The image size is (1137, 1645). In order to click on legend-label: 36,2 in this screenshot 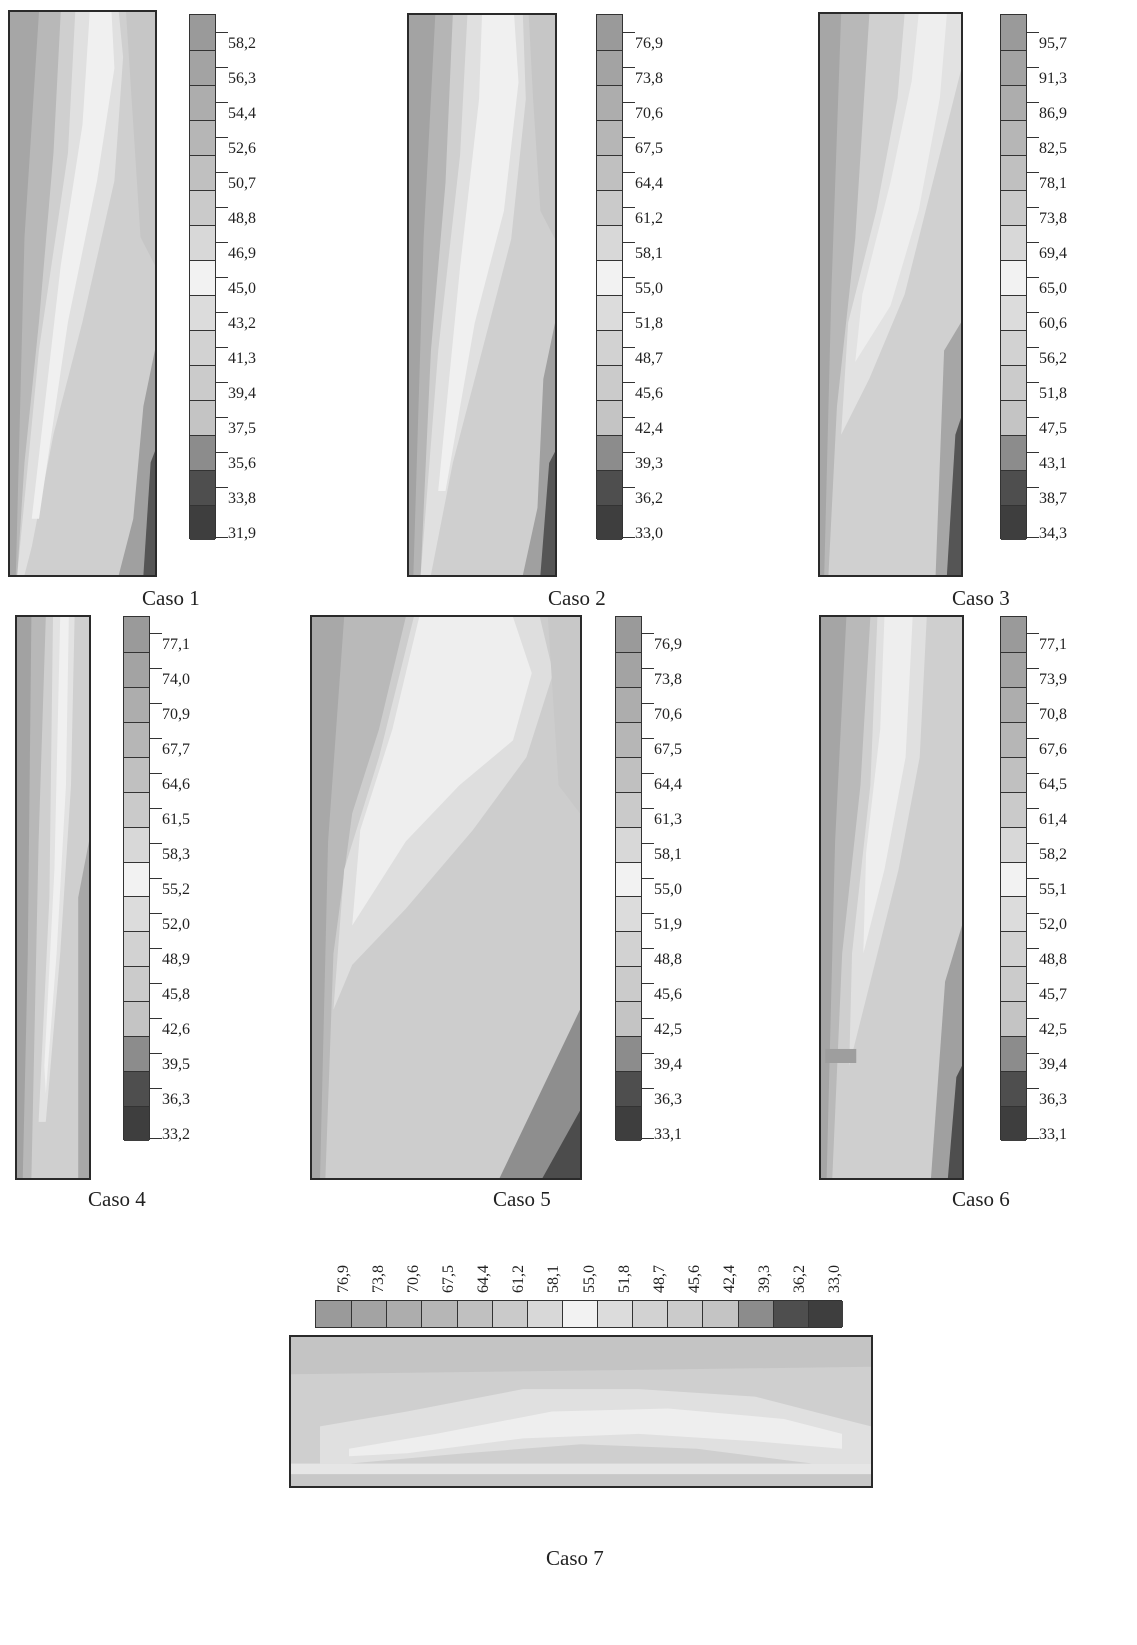, I will do `click(800, 1279)`.